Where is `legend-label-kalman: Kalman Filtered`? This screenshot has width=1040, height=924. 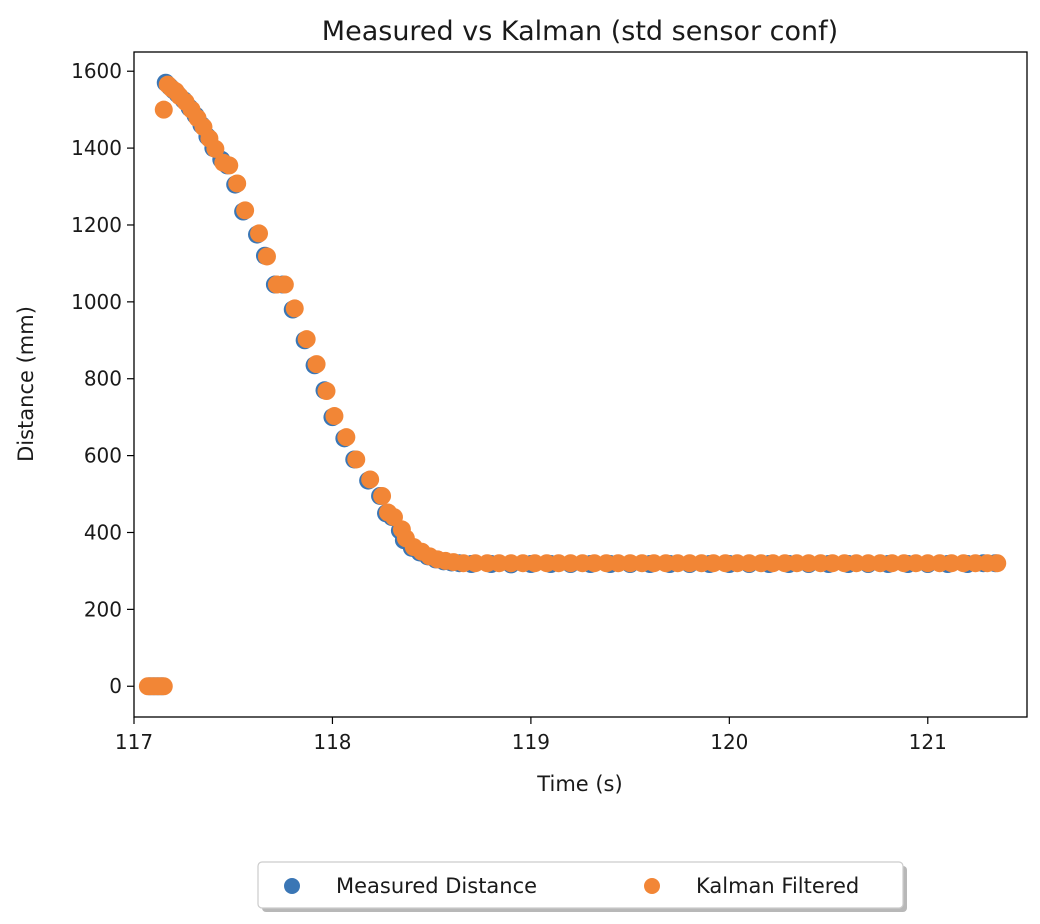
legend-label-kalman: Kalman Filtered is located at coordinates (777, 886).